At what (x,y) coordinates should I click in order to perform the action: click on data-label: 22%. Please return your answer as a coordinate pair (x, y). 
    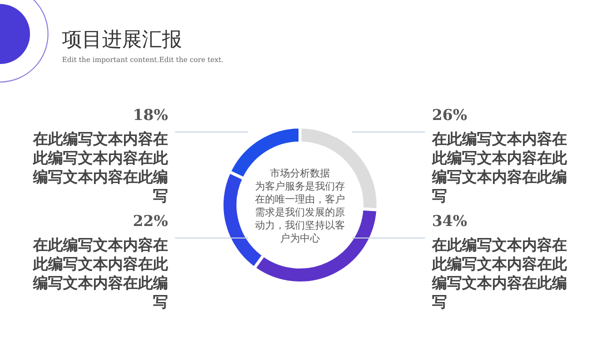
    Looking at the image, I should click on (150, 221).